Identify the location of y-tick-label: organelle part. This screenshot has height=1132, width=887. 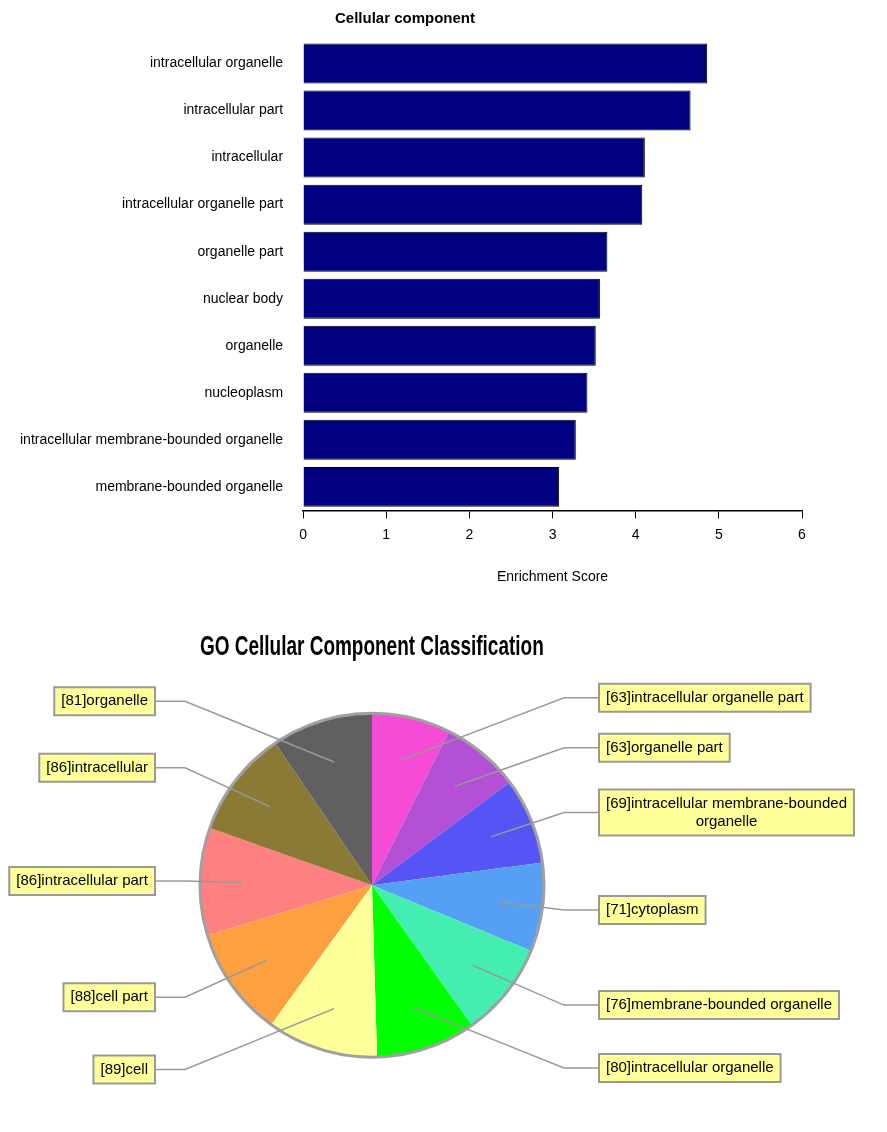
(240, 250).